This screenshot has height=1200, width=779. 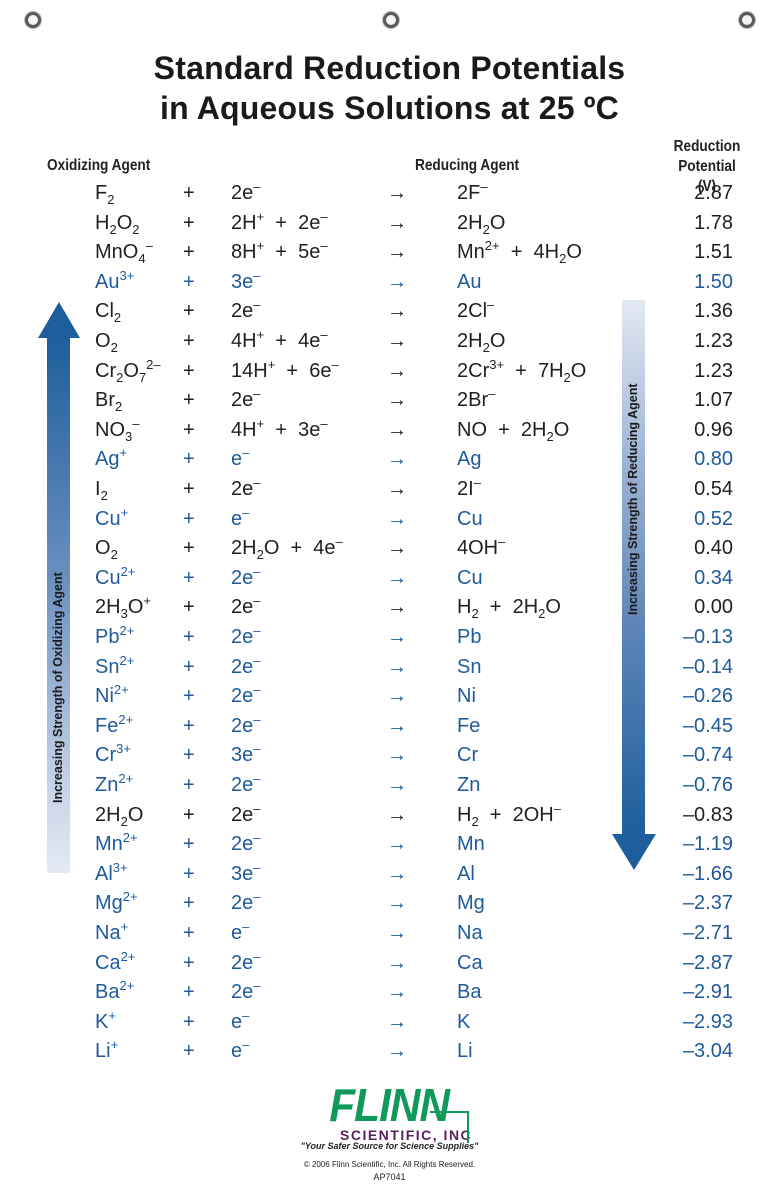 I want to click on electrons: 2H+ + 2e–, so click(x=279, y=221).